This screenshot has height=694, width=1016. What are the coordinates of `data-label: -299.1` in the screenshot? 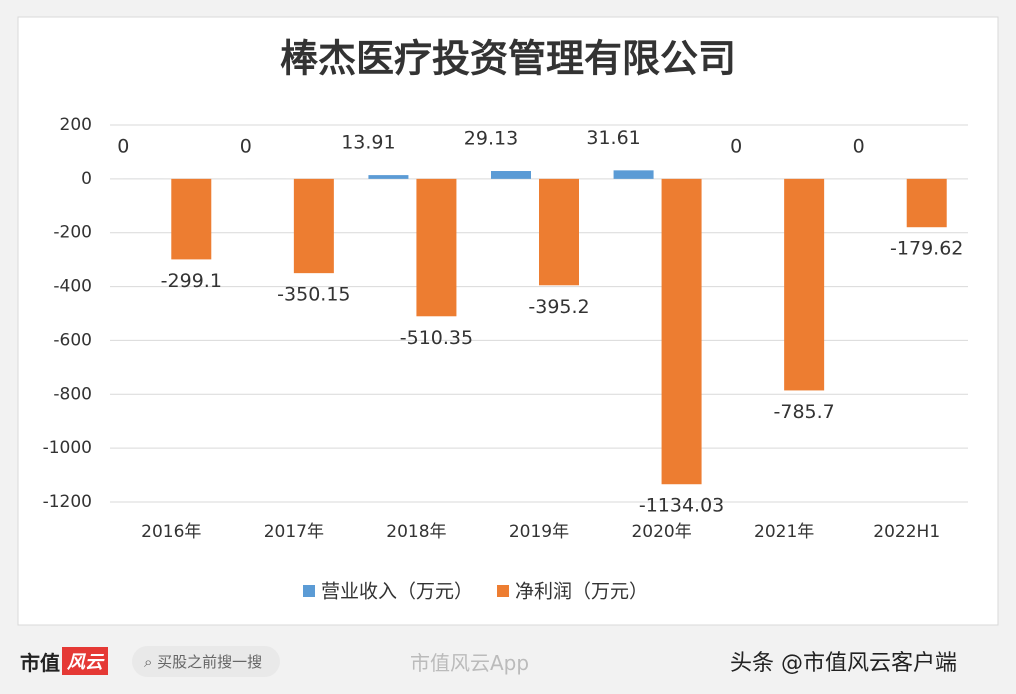 It's located at (191, 281).